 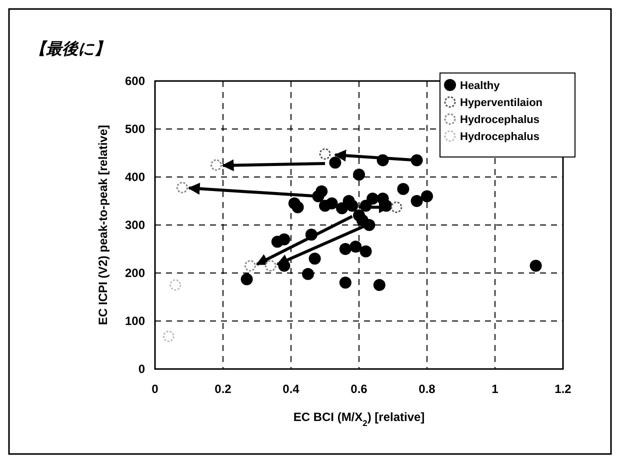 I want to click on x-tick-label: 0.2, so click(x=223, y=389).